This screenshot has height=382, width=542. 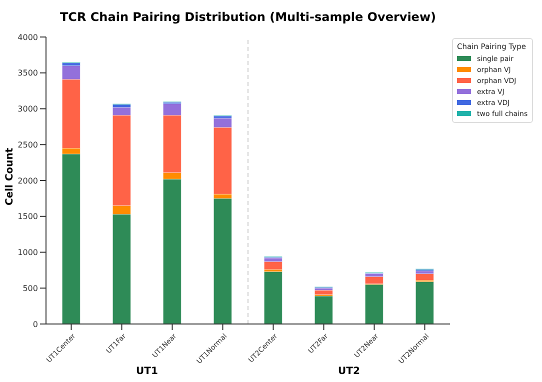 I want to click on y-tick-label: 4000, so click(x=28, y=37).